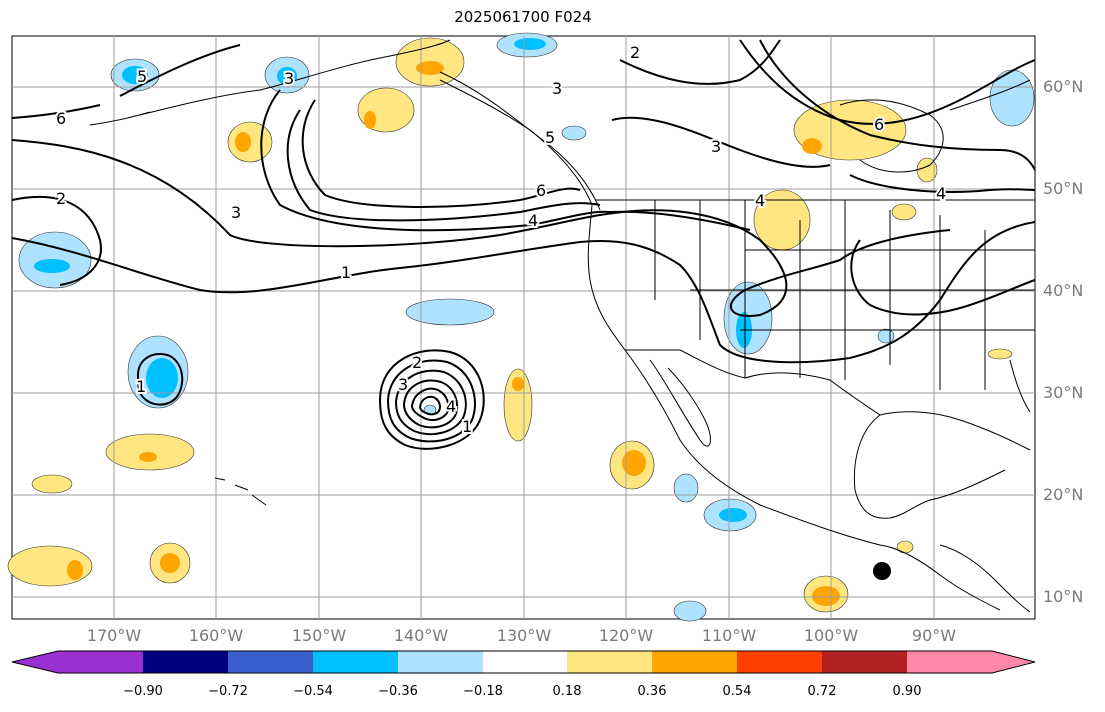 This screenshot has width=1105, height=712. I want to click on alaska-panhandle, so click(520, 141).